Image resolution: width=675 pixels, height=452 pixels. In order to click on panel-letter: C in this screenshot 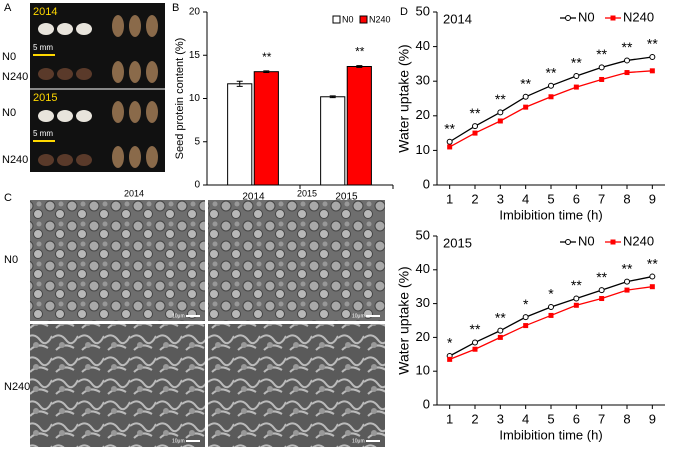, I will do `click(8, 198)`.